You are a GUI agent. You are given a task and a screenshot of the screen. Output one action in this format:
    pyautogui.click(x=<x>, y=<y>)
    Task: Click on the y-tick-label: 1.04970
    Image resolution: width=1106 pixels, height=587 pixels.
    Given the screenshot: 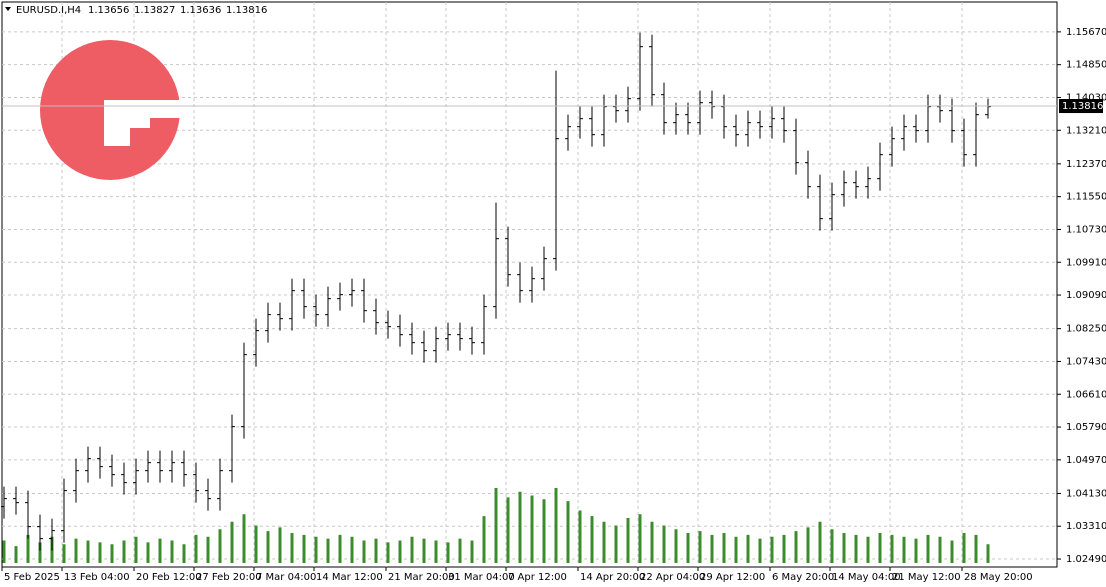 What is the action you would take?
    pyautogui.click(x=1086, y=460)
    